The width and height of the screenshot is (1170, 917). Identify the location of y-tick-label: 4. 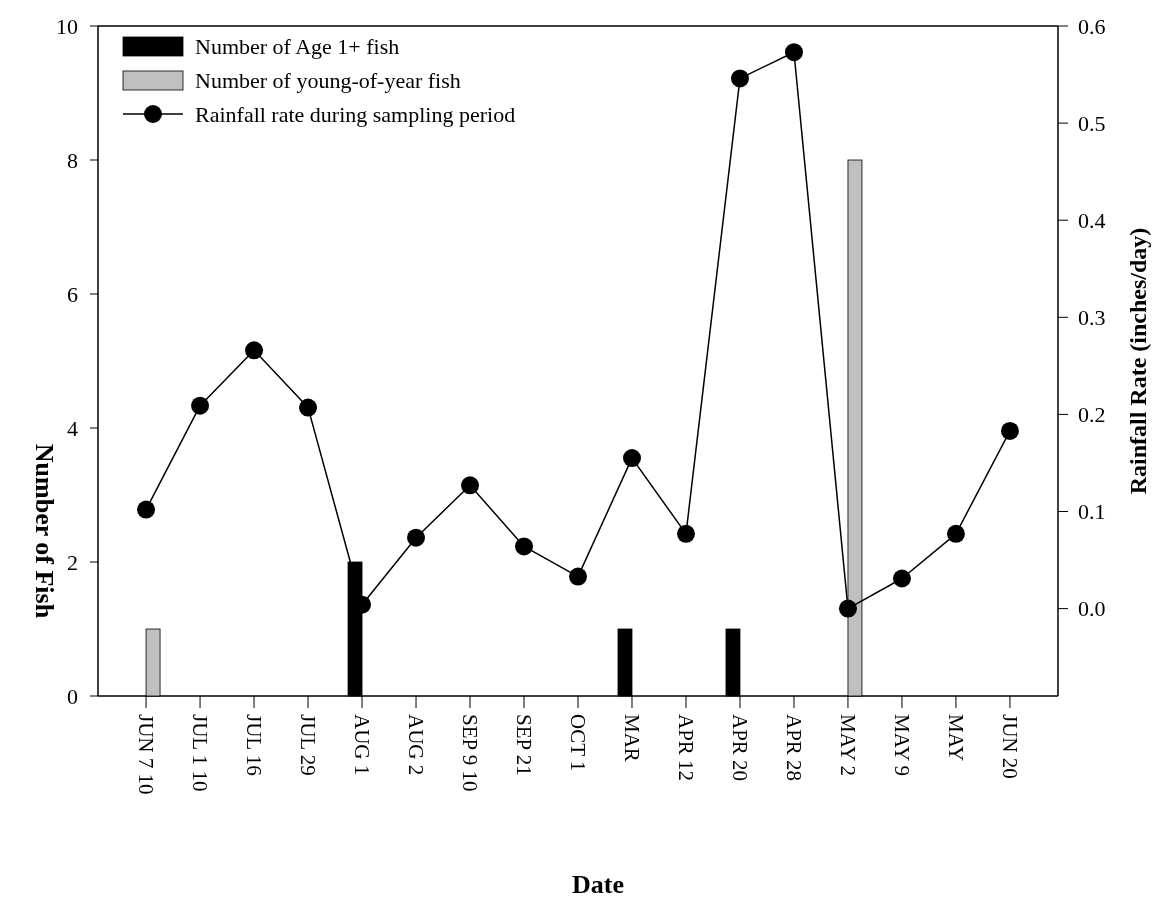
(72, 428).